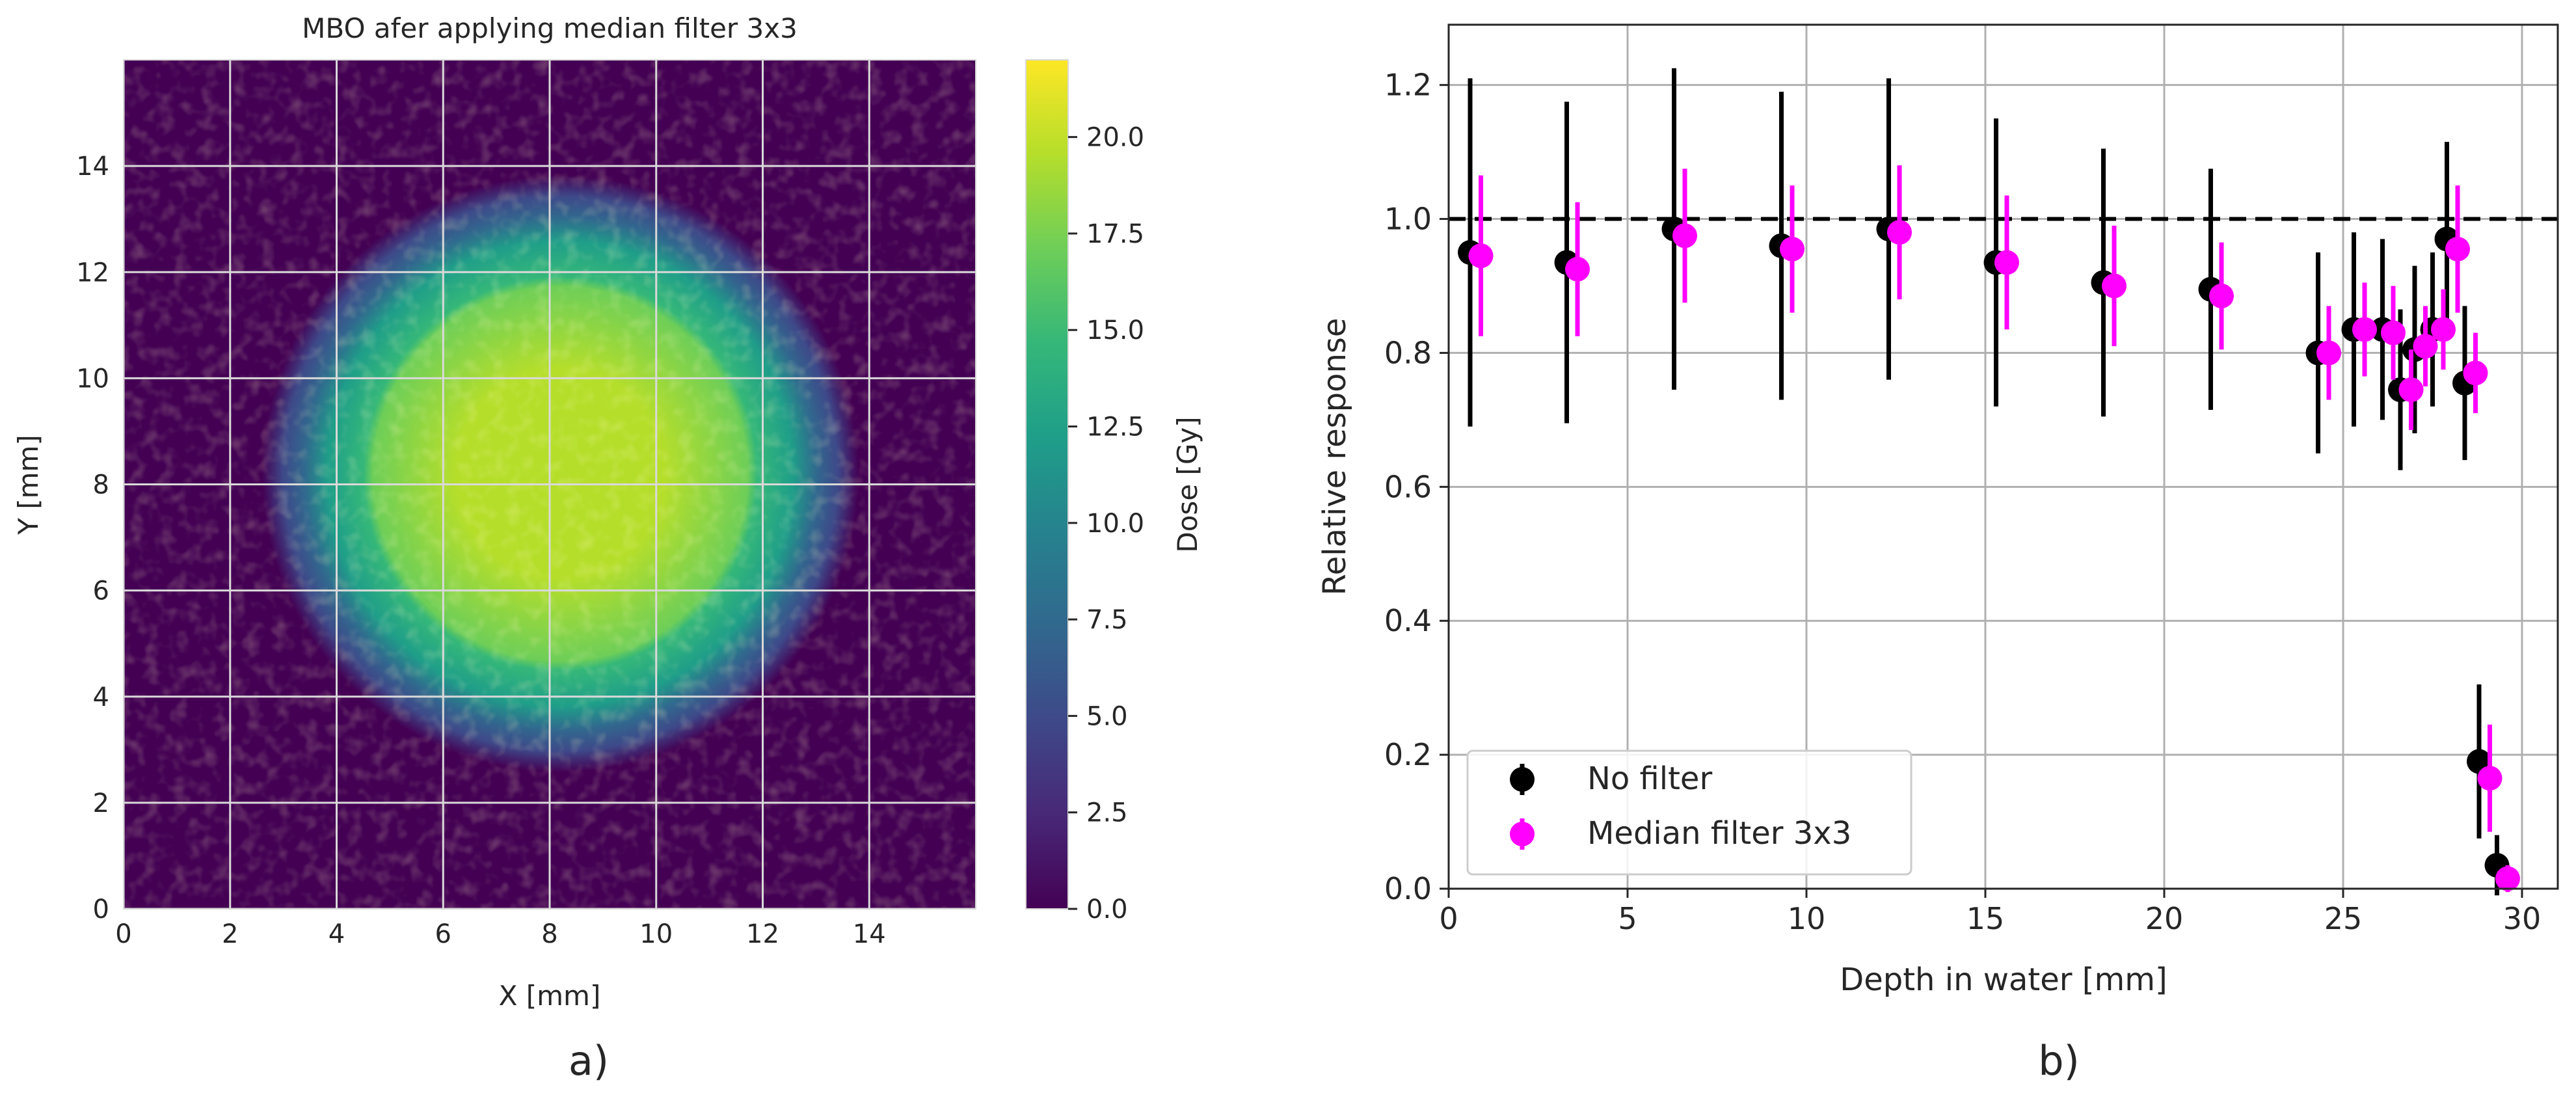 The width and height of the screenshot is (2576, 1106). I want to click on heatmap-x-ticks: 0 2 4 6 8 10 12 14, so click(500, 934).